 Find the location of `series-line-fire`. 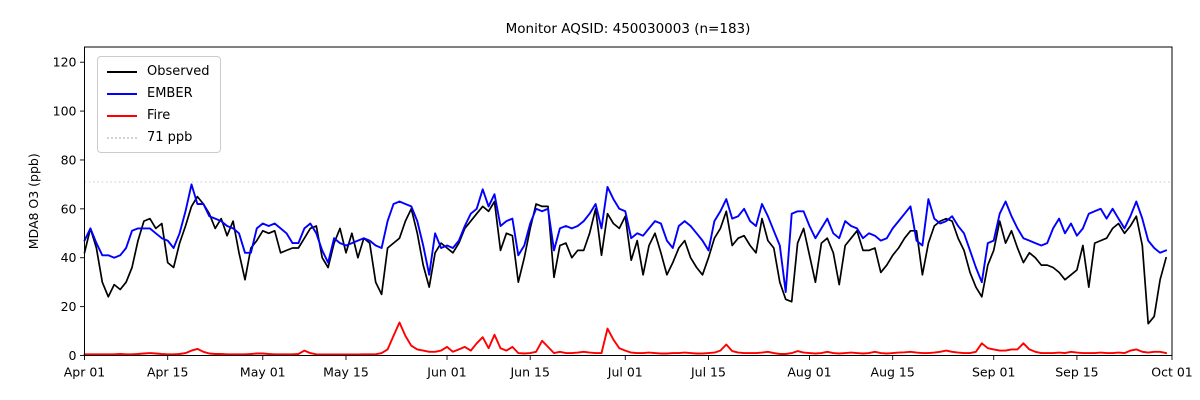

series-line-fire is located at coordinates (625, 338).